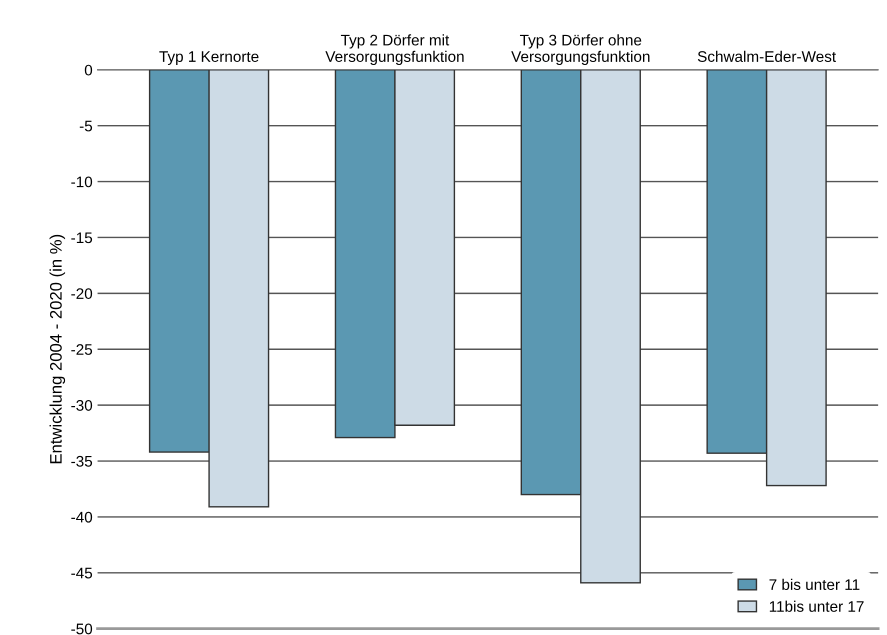  I want to click on y-tick-label: -5, so click(86, 126).